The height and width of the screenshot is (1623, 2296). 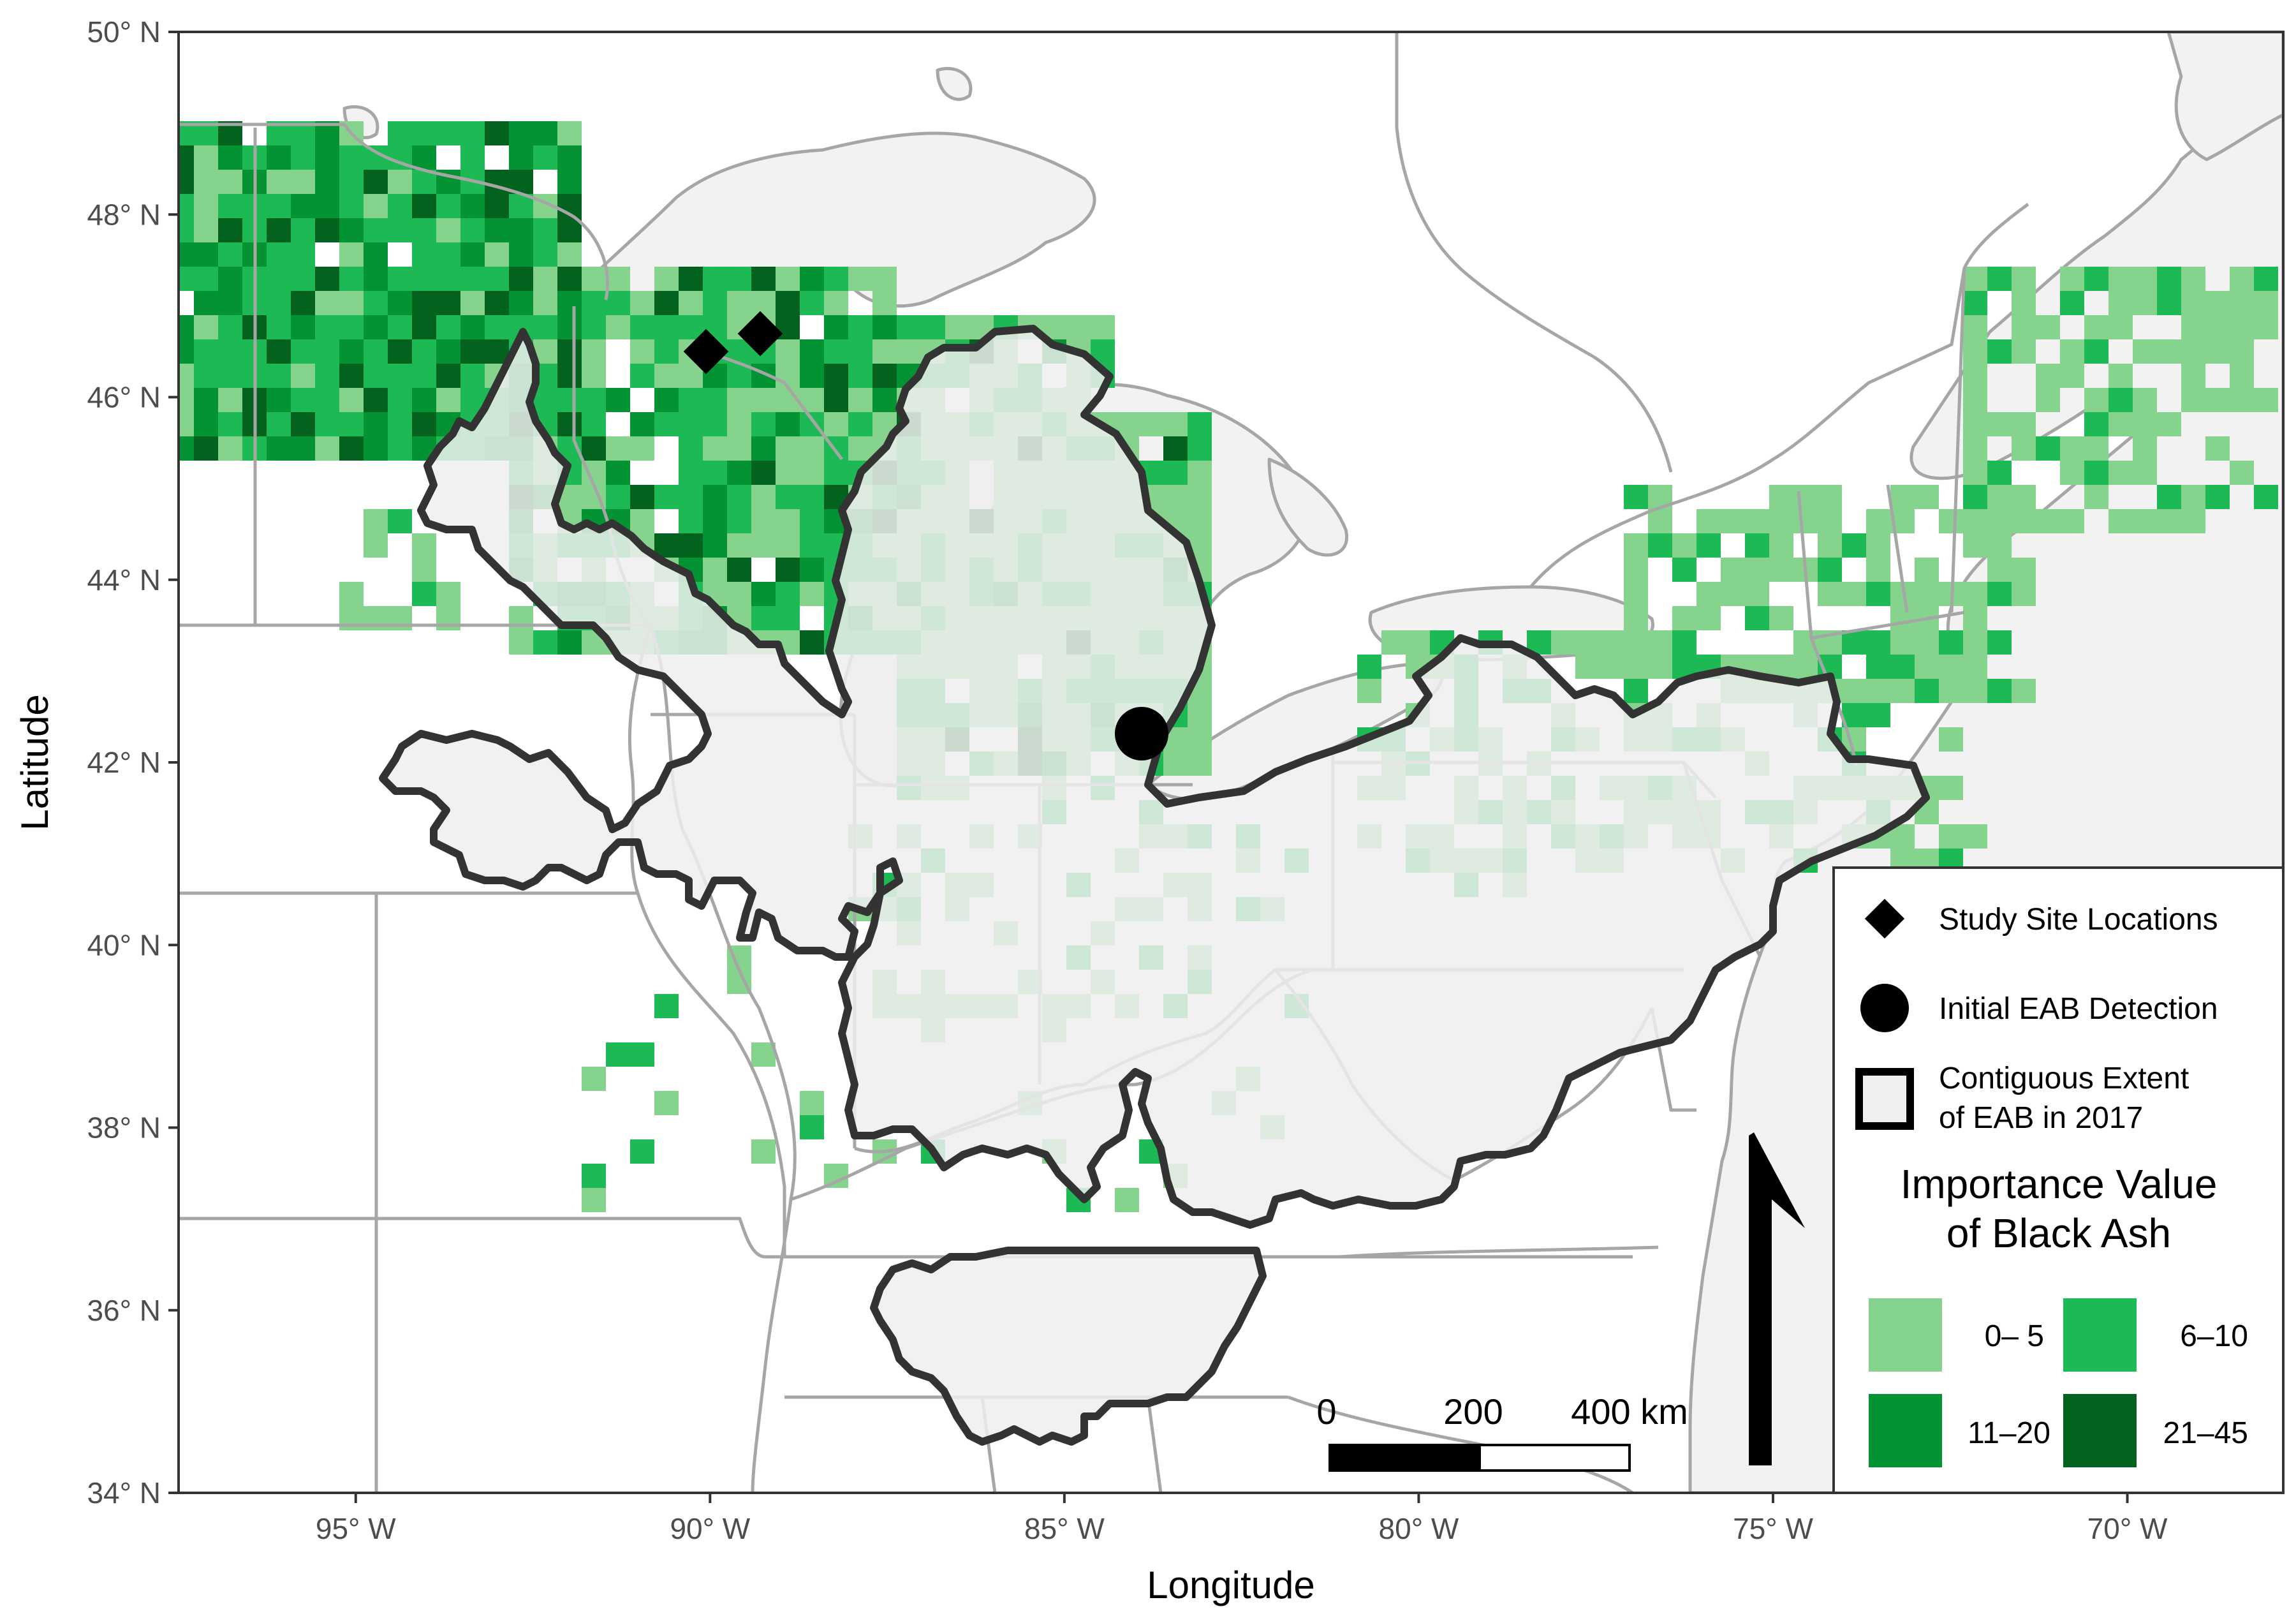 What do you see at coordinates (1779, 395) in the screenshot?
I see `canada-boundary-east` at bounding box center [1779, 395].